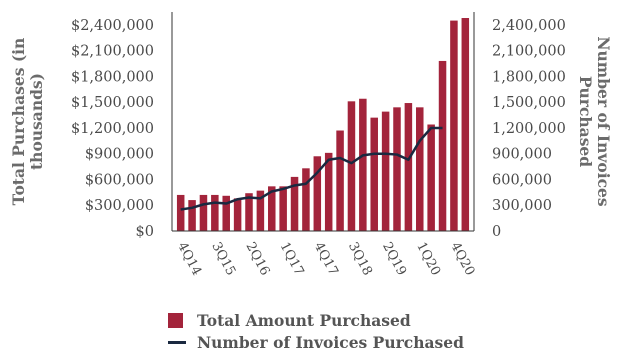 This screenshot has width=623, height=356. What do you see at coordinates (330, 342) in the screenshot?
I see `legend-label-line: Number of Invoices Purchased` at bounding box center [330, 342].